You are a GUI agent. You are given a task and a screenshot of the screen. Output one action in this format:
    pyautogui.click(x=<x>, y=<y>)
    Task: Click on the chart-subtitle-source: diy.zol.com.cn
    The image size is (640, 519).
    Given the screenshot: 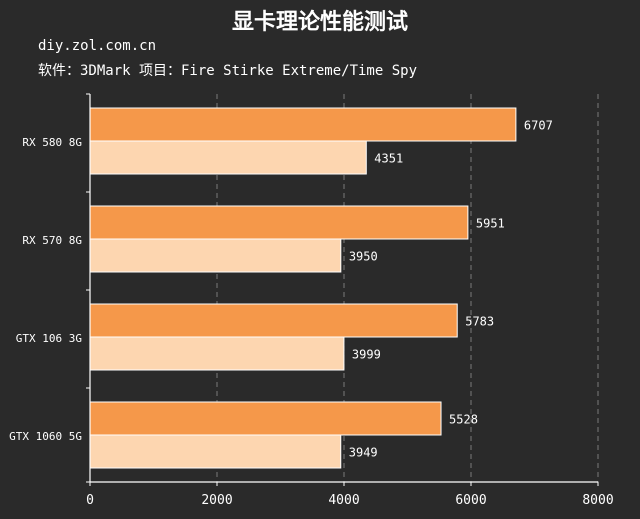 What is the action you would take?
    pyautogui.click(x=97, y=46)
    